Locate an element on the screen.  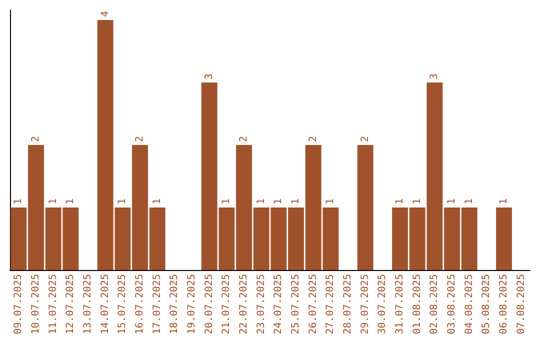
x-tick-label: 23.07.2025 is located at coordinates (261, 304).